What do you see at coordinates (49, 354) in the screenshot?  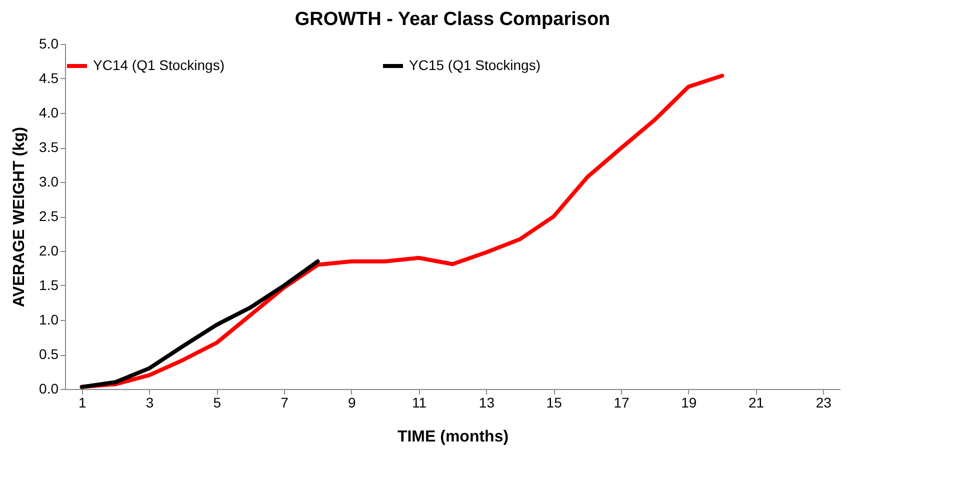 I see `y-tick-label: 0.5` at bounding box center [49, 354].